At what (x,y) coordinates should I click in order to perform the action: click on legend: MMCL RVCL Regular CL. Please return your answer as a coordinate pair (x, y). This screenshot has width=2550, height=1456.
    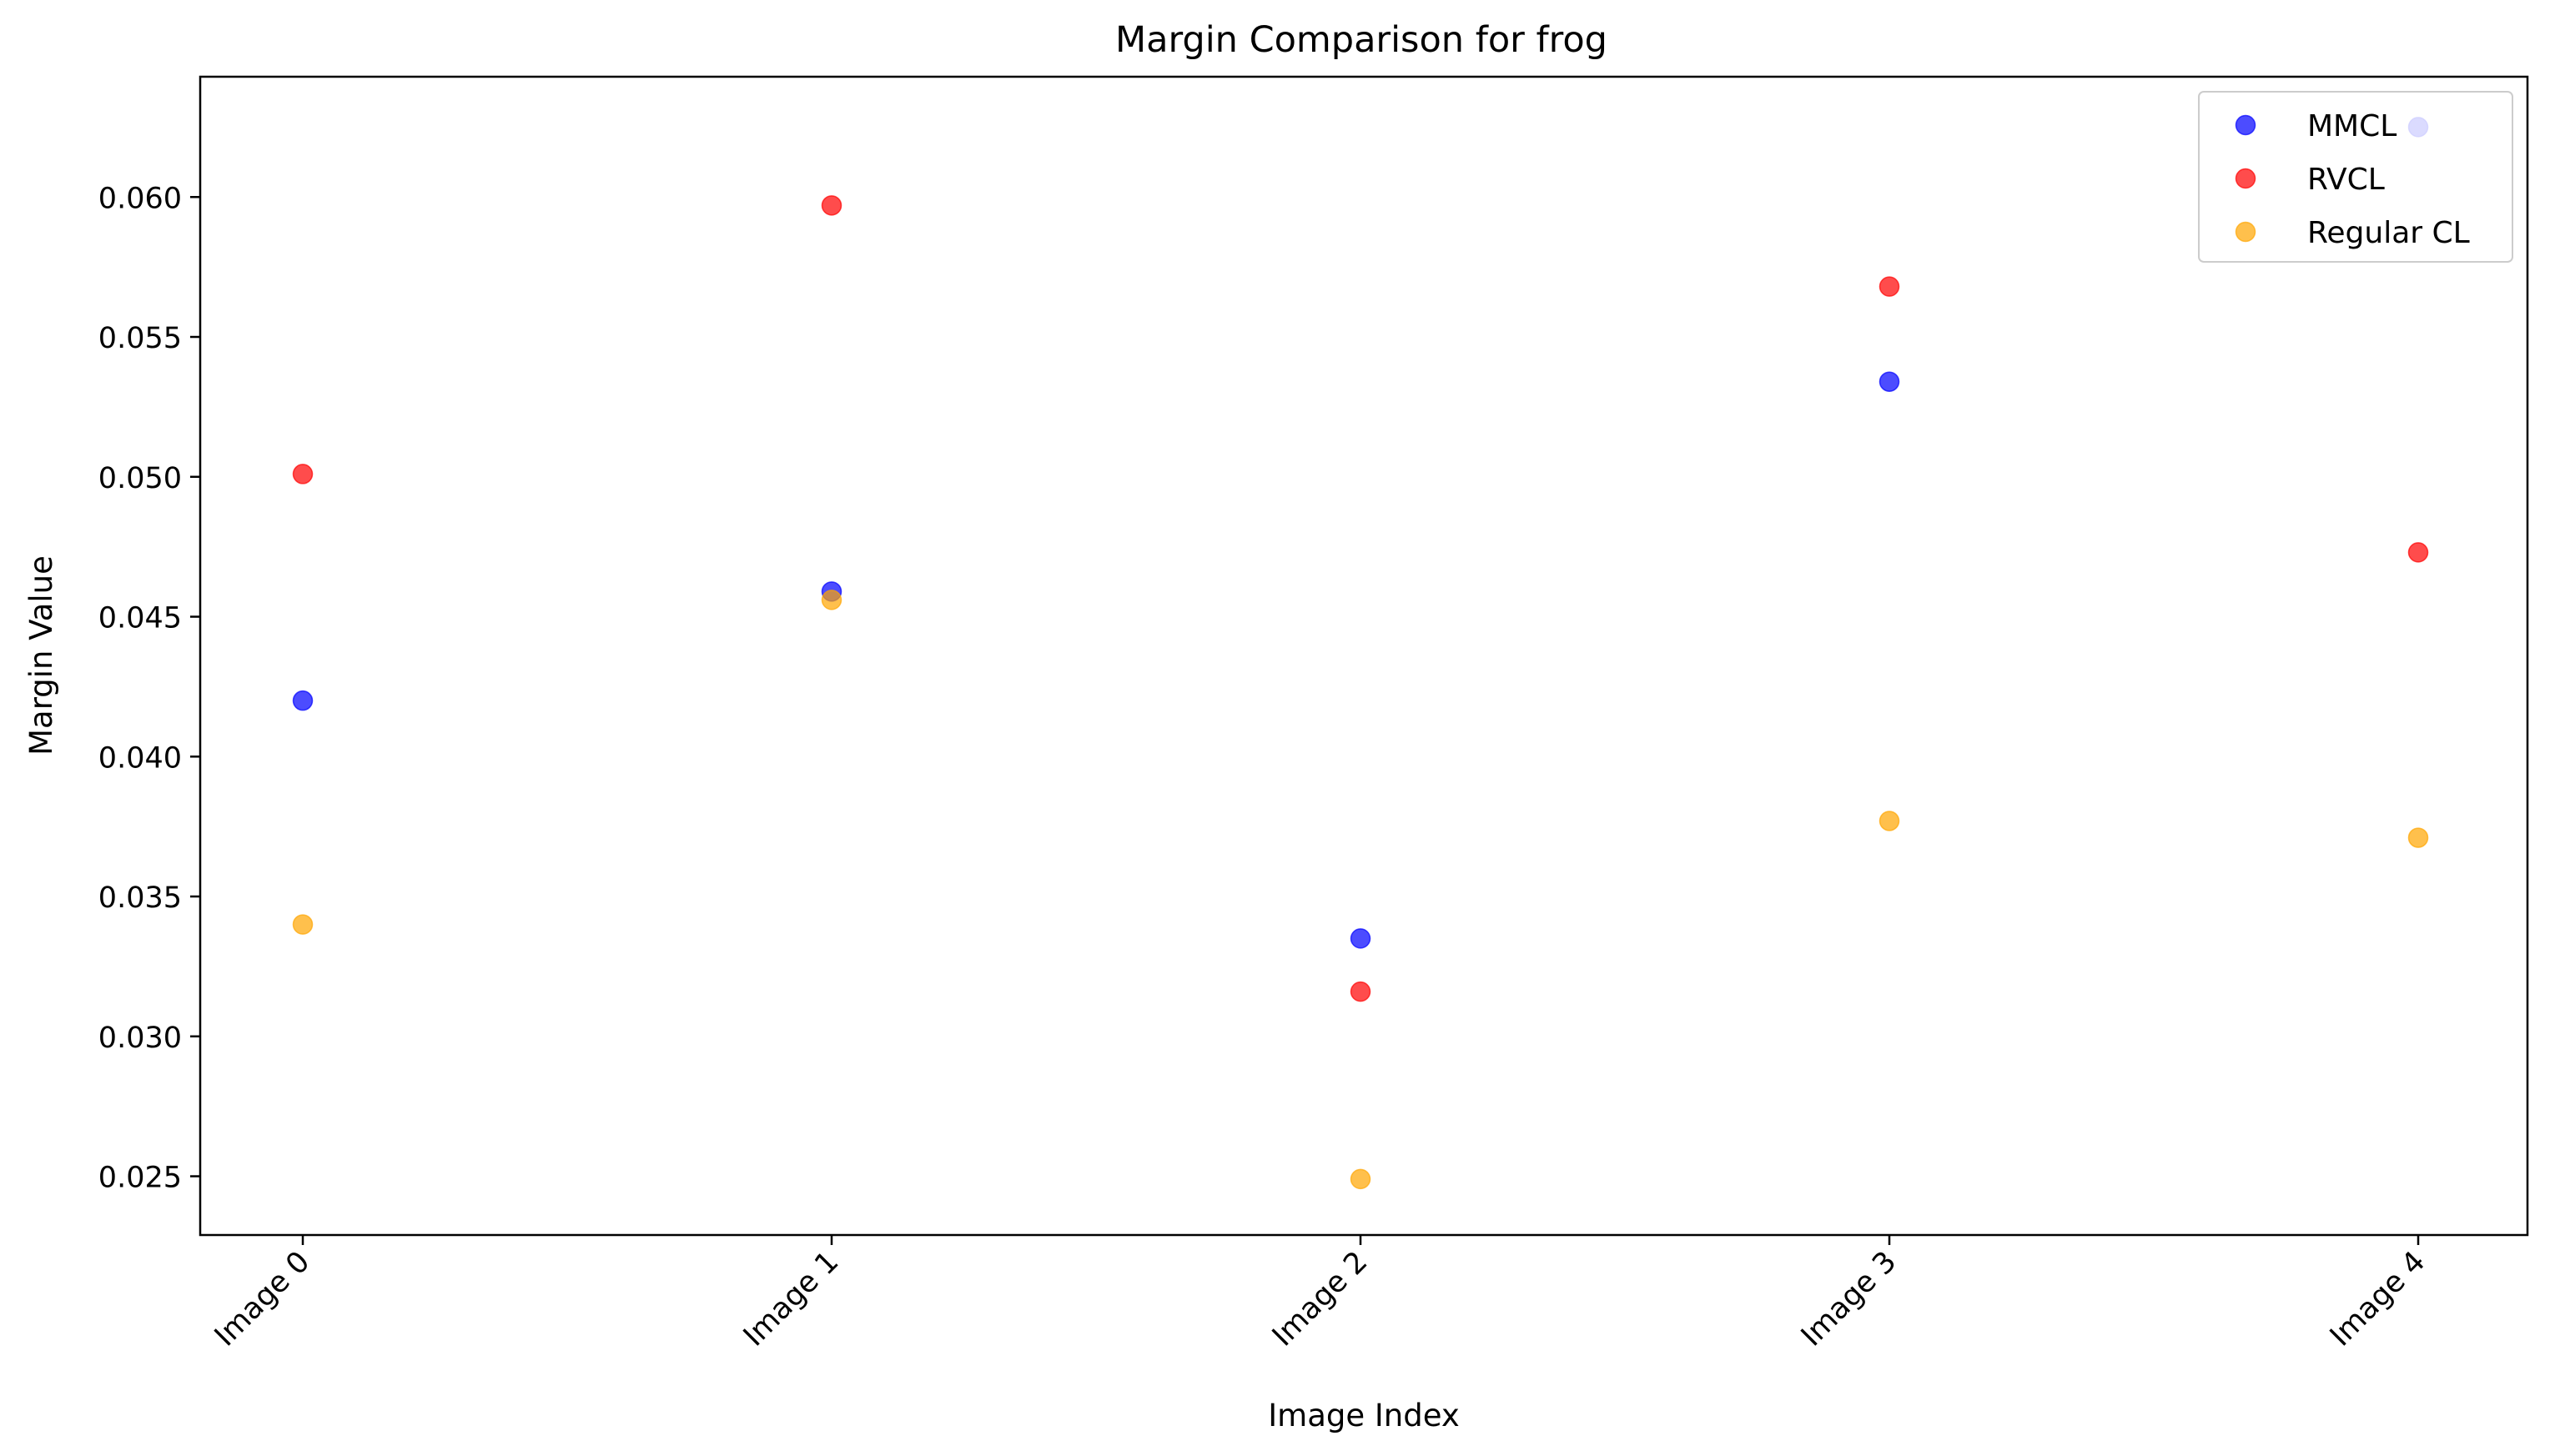
    Looking at the image, I should click on (2355, 177).